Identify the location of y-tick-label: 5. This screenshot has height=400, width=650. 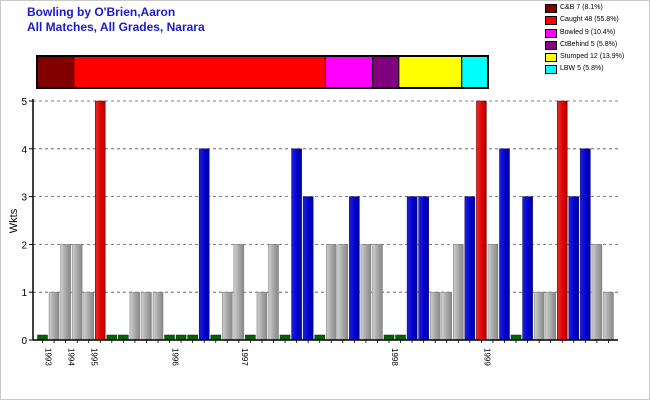
(24, 102).